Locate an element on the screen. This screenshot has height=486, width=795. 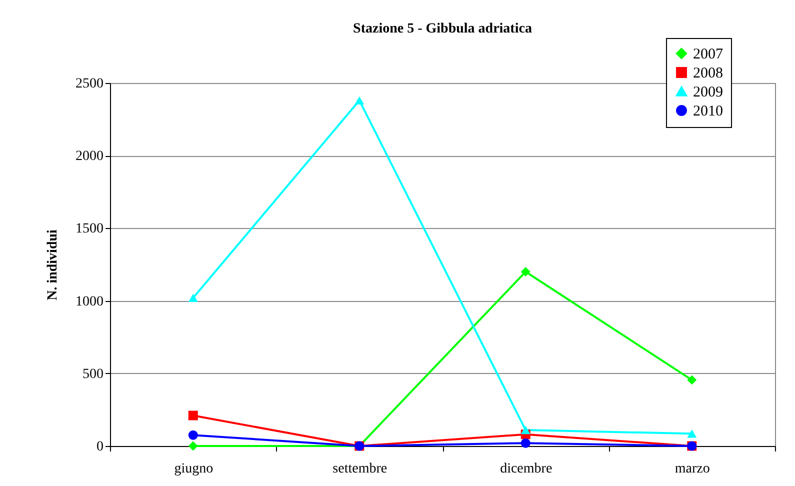
y-tick-label: 500 is located at coordinates (93, 374).